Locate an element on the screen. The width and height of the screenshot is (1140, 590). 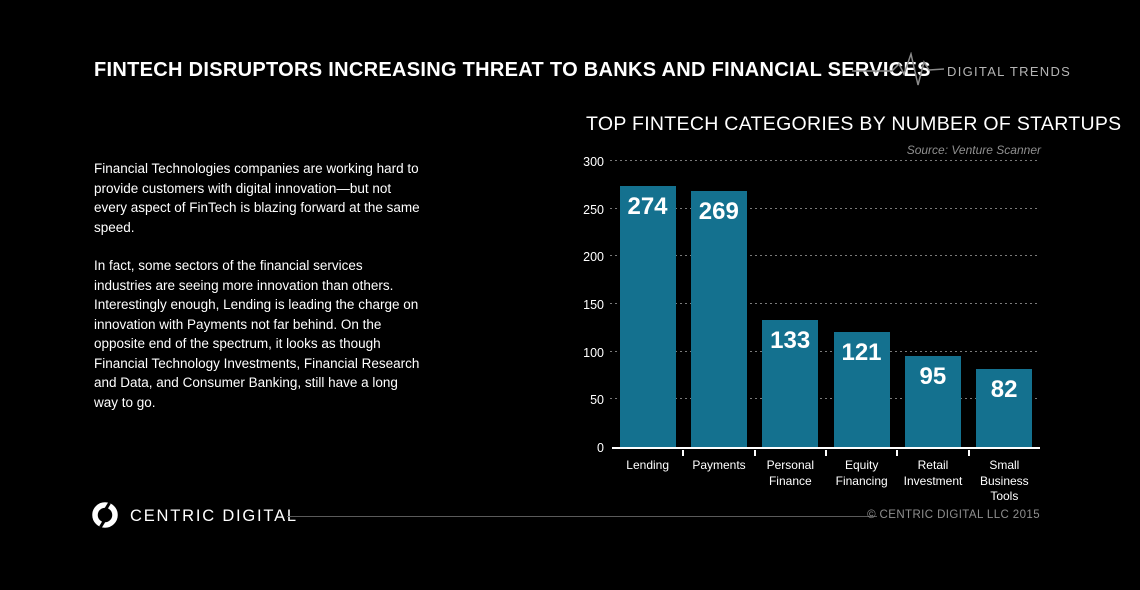
x-axis-label-payments: Payments is located at coordinates (719, 465).